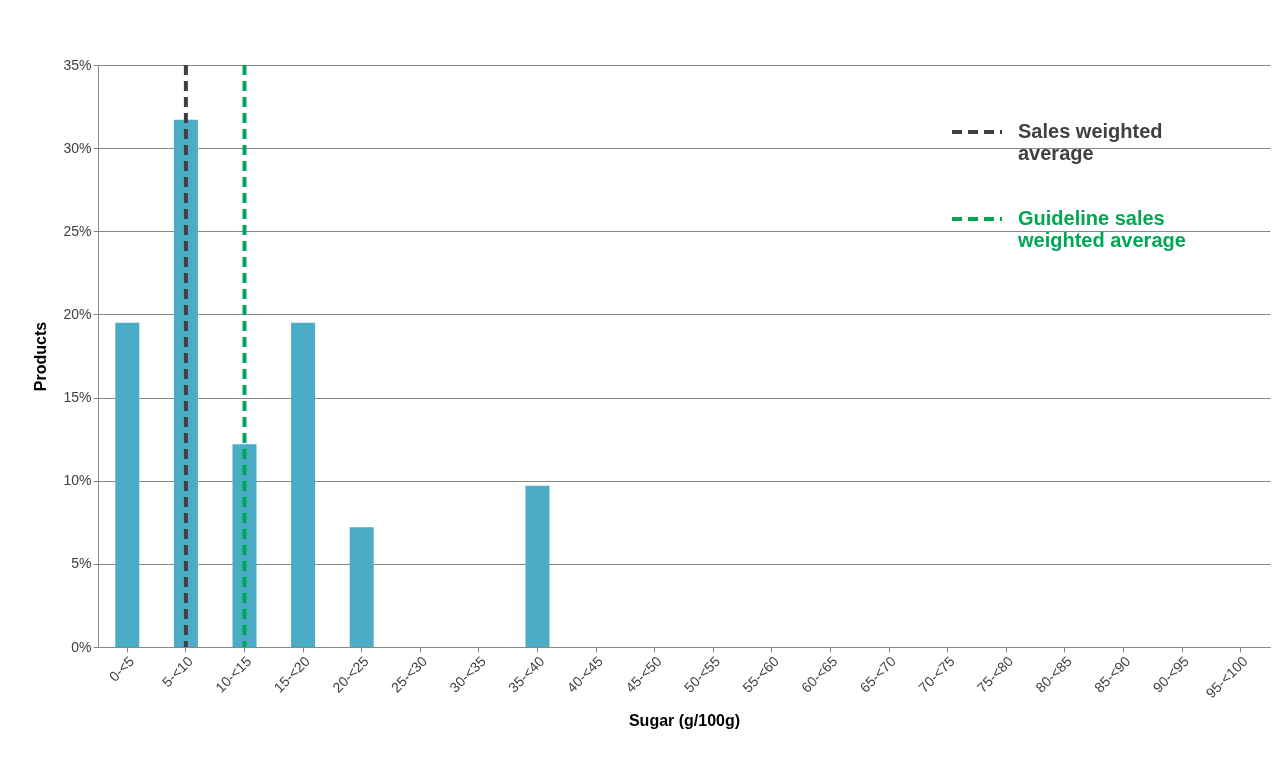 Image resolution: width=1274 pixels, height=760 pixels. I want to click on y-tick-label: 10%, so click(77, 480).